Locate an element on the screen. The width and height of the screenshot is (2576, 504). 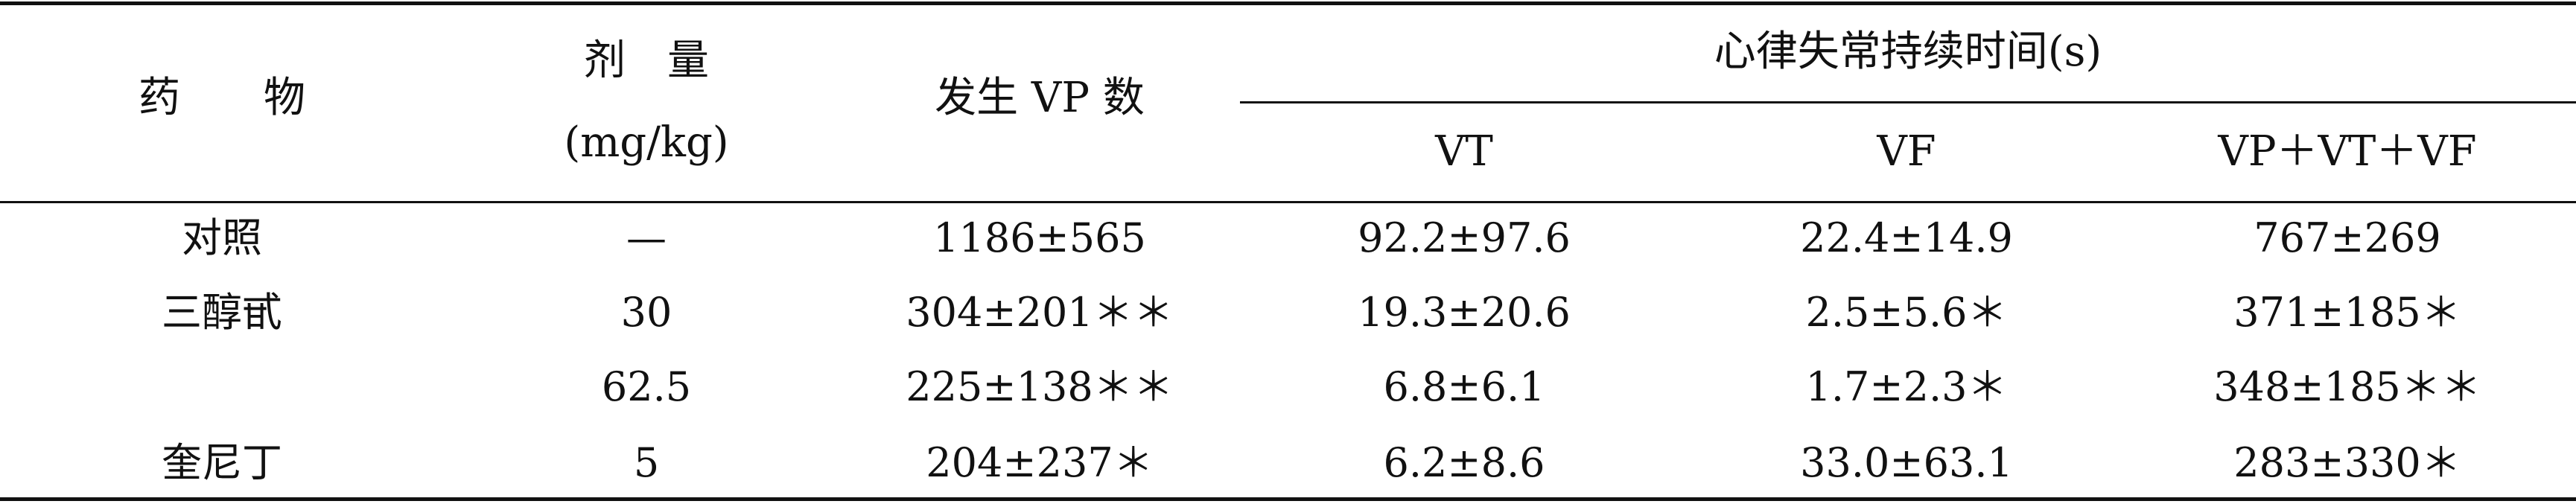
row-dose: 62.5 is located at coordinates (646, 386).